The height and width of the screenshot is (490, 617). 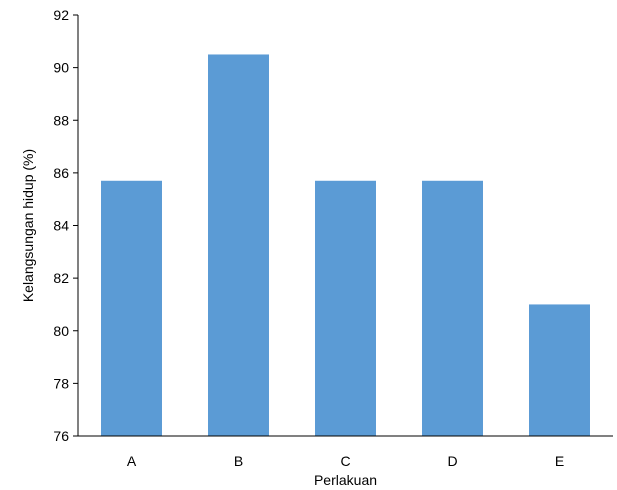 What do you see at coordinates (61, 173) in the screenshot?
I see `y-tick-label: 86` at bounding box center [61, 173].